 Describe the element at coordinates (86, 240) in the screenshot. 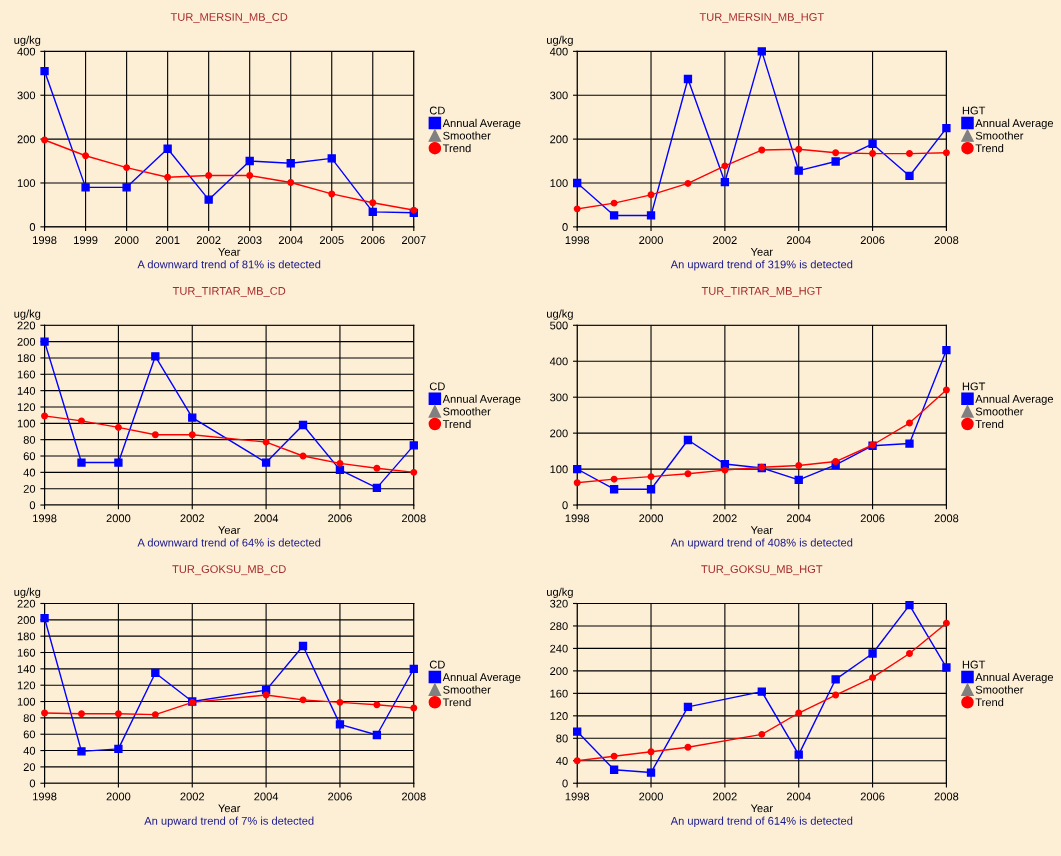

I see `x-tick-label: 1999` at that location.